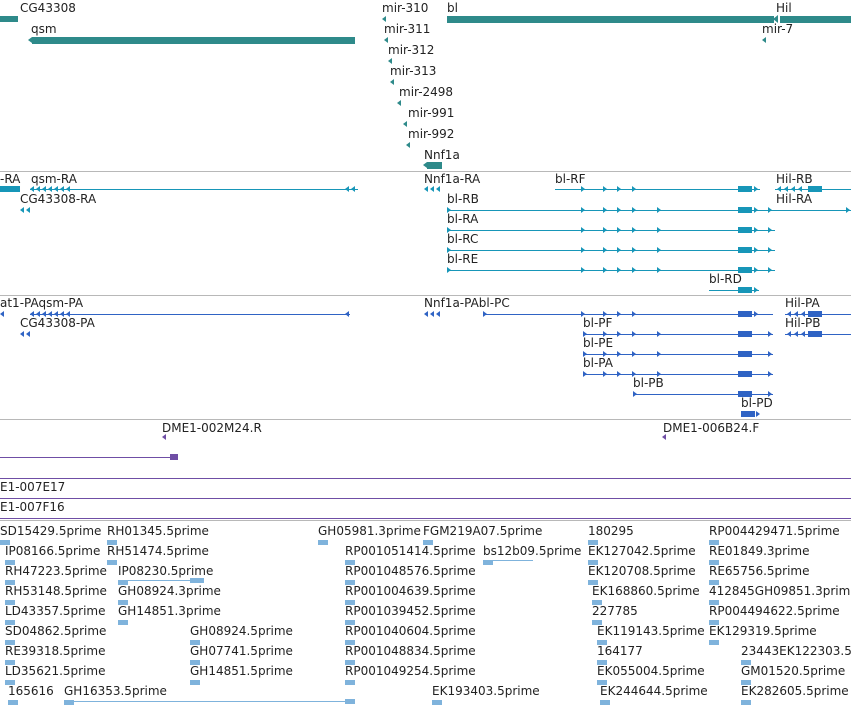 Image resolution: width=851 pixels, height=707 pixels. Describe the element at coordinates (598, 323) in the screenshot. I see `protein-label: bl-PF` at that location.